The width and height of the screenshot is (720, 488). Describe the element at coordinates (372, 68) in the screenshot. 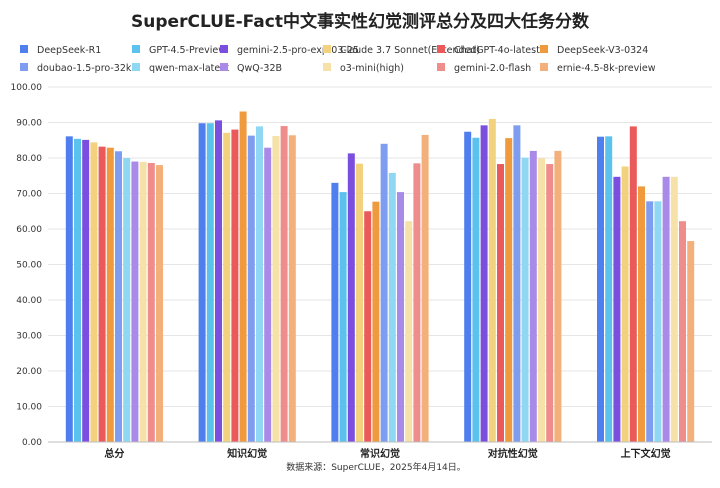

I see `legend-label: o3-mini(high)` at that location.